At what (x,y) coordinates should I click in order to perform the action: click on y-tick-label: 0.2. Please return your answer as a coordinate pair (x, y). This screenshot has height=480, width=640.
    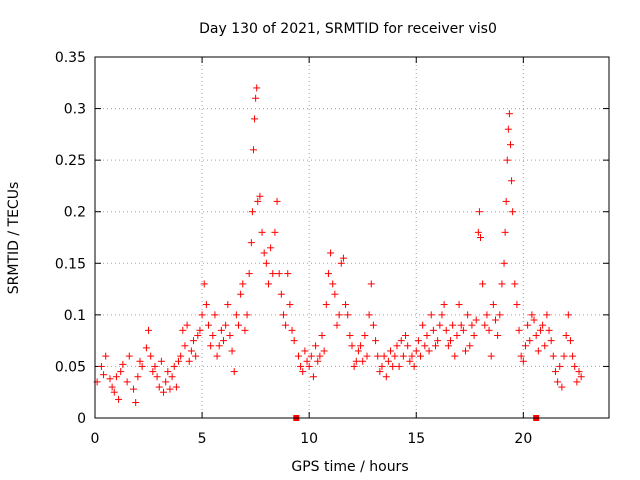
    Looking at the image, I should click on (75, 213).